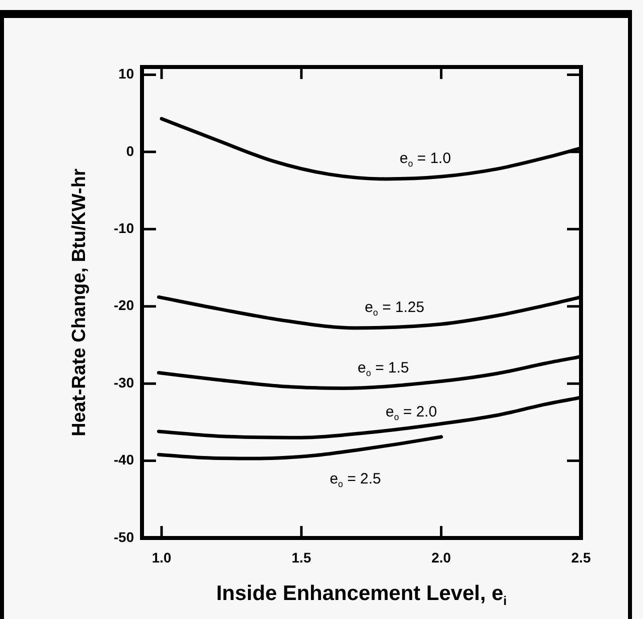  I want to click on x-tick-label: 1.0, so click(162, 557).